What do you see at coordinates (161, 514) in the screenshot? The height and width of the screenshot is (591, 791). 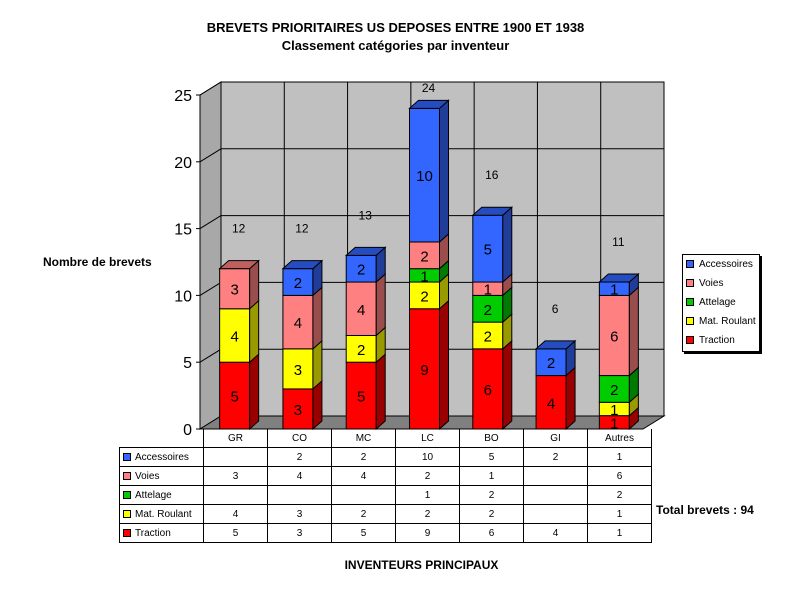 I see `table-row-header: Mat. Roulant` at bounding box center [161, 514].